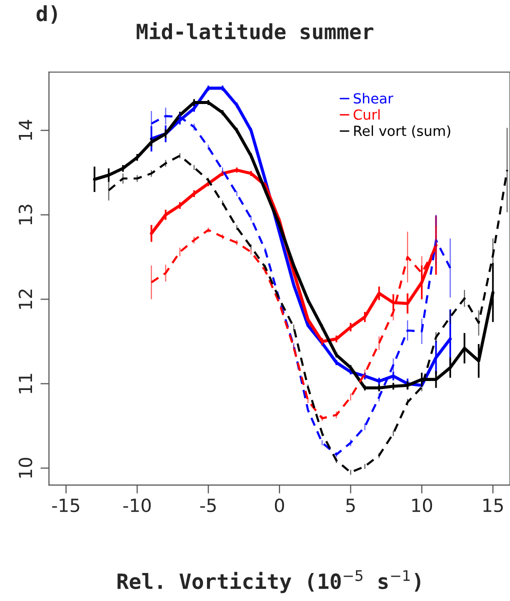  Describe the element at coordinates (350, 505) in the screenshot. I see `x-tick-label: 5` at that location.